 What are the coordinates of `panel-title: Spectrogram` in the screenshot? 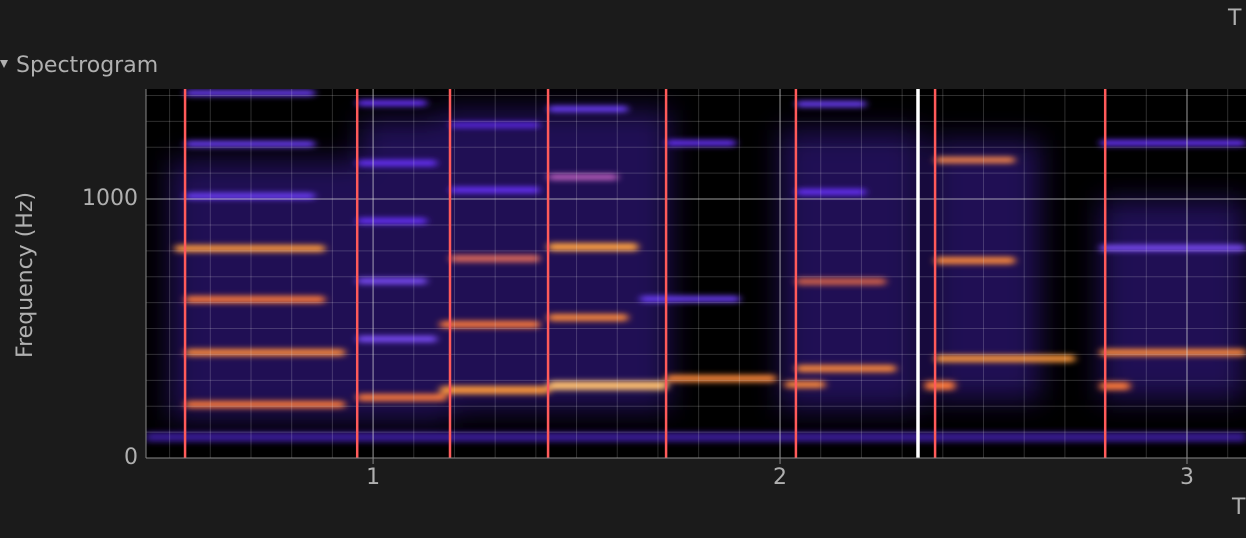 It's located at (87, 65).